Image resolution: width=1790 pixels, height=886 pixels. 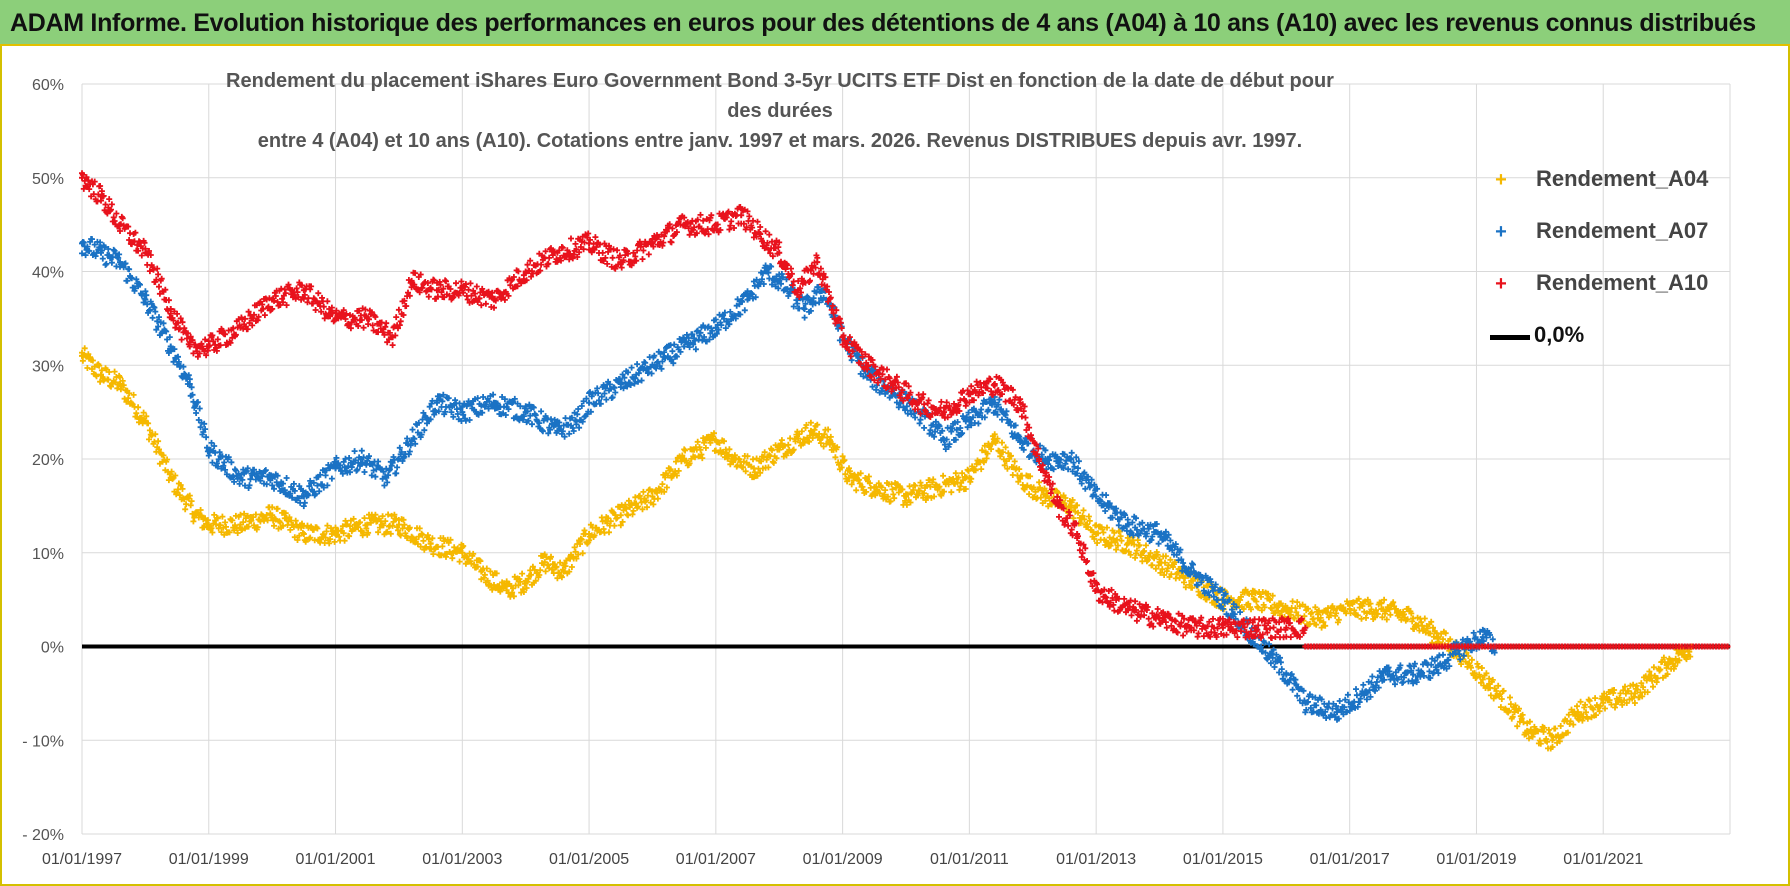 What do you see at coordinates (716, 859) in the screenshot?
I see `x-tick-label: 01/01/2007` at bounding box center [716, 859].